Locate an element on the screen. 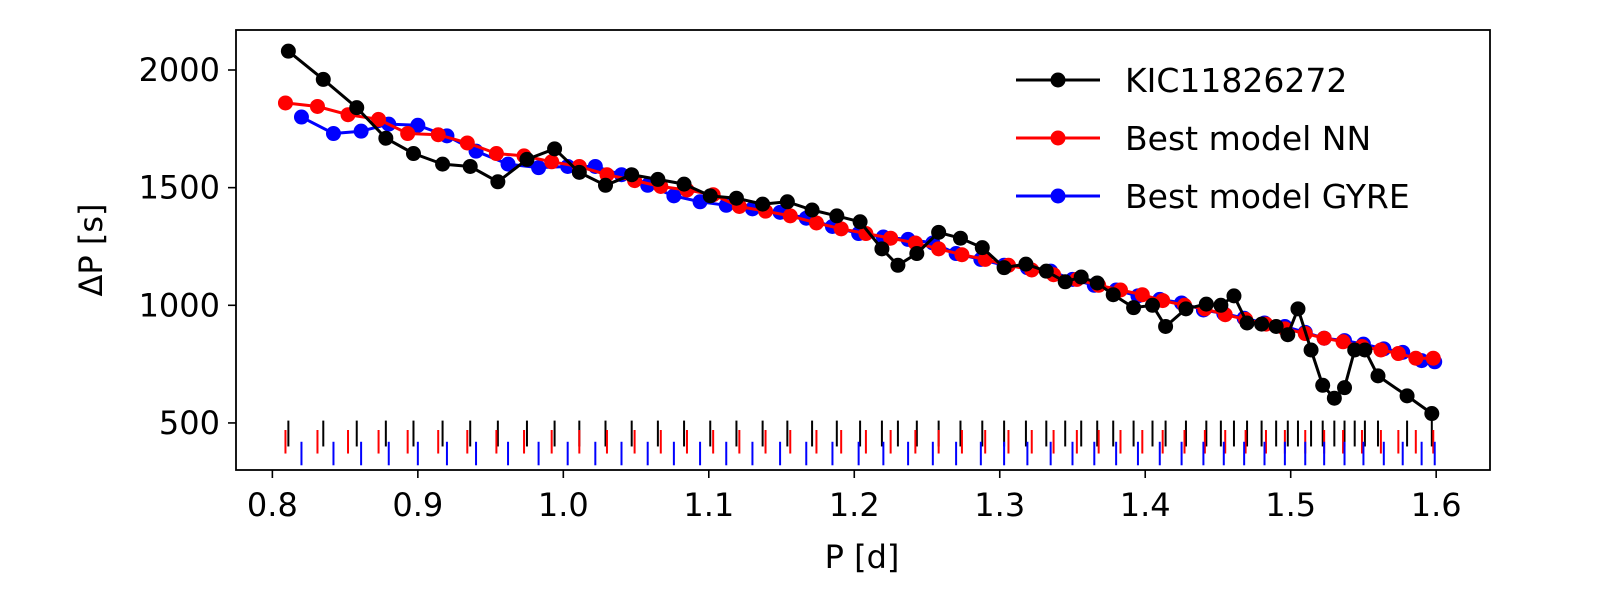  x-tick-label: 1.5 is located at coordinates (1290, 505).